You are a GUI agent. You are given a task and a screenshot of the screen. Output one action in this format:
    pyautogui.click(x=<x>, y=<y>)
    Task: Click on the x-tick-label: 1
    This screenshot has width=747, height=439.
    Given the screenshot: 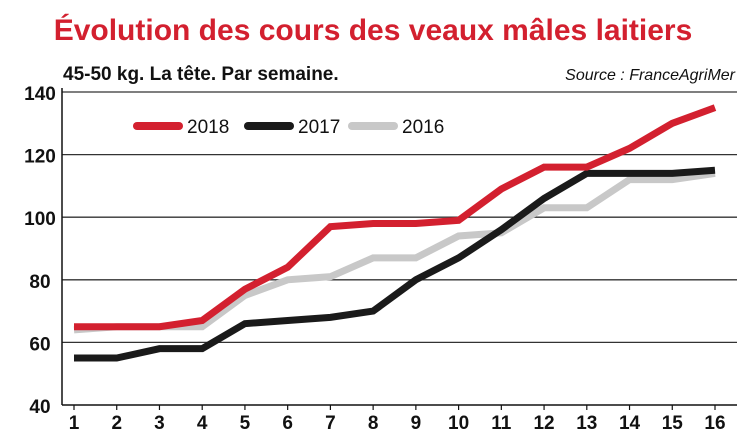 What is the action you would take?
    pyautogui.click(x=74, y=423)
    